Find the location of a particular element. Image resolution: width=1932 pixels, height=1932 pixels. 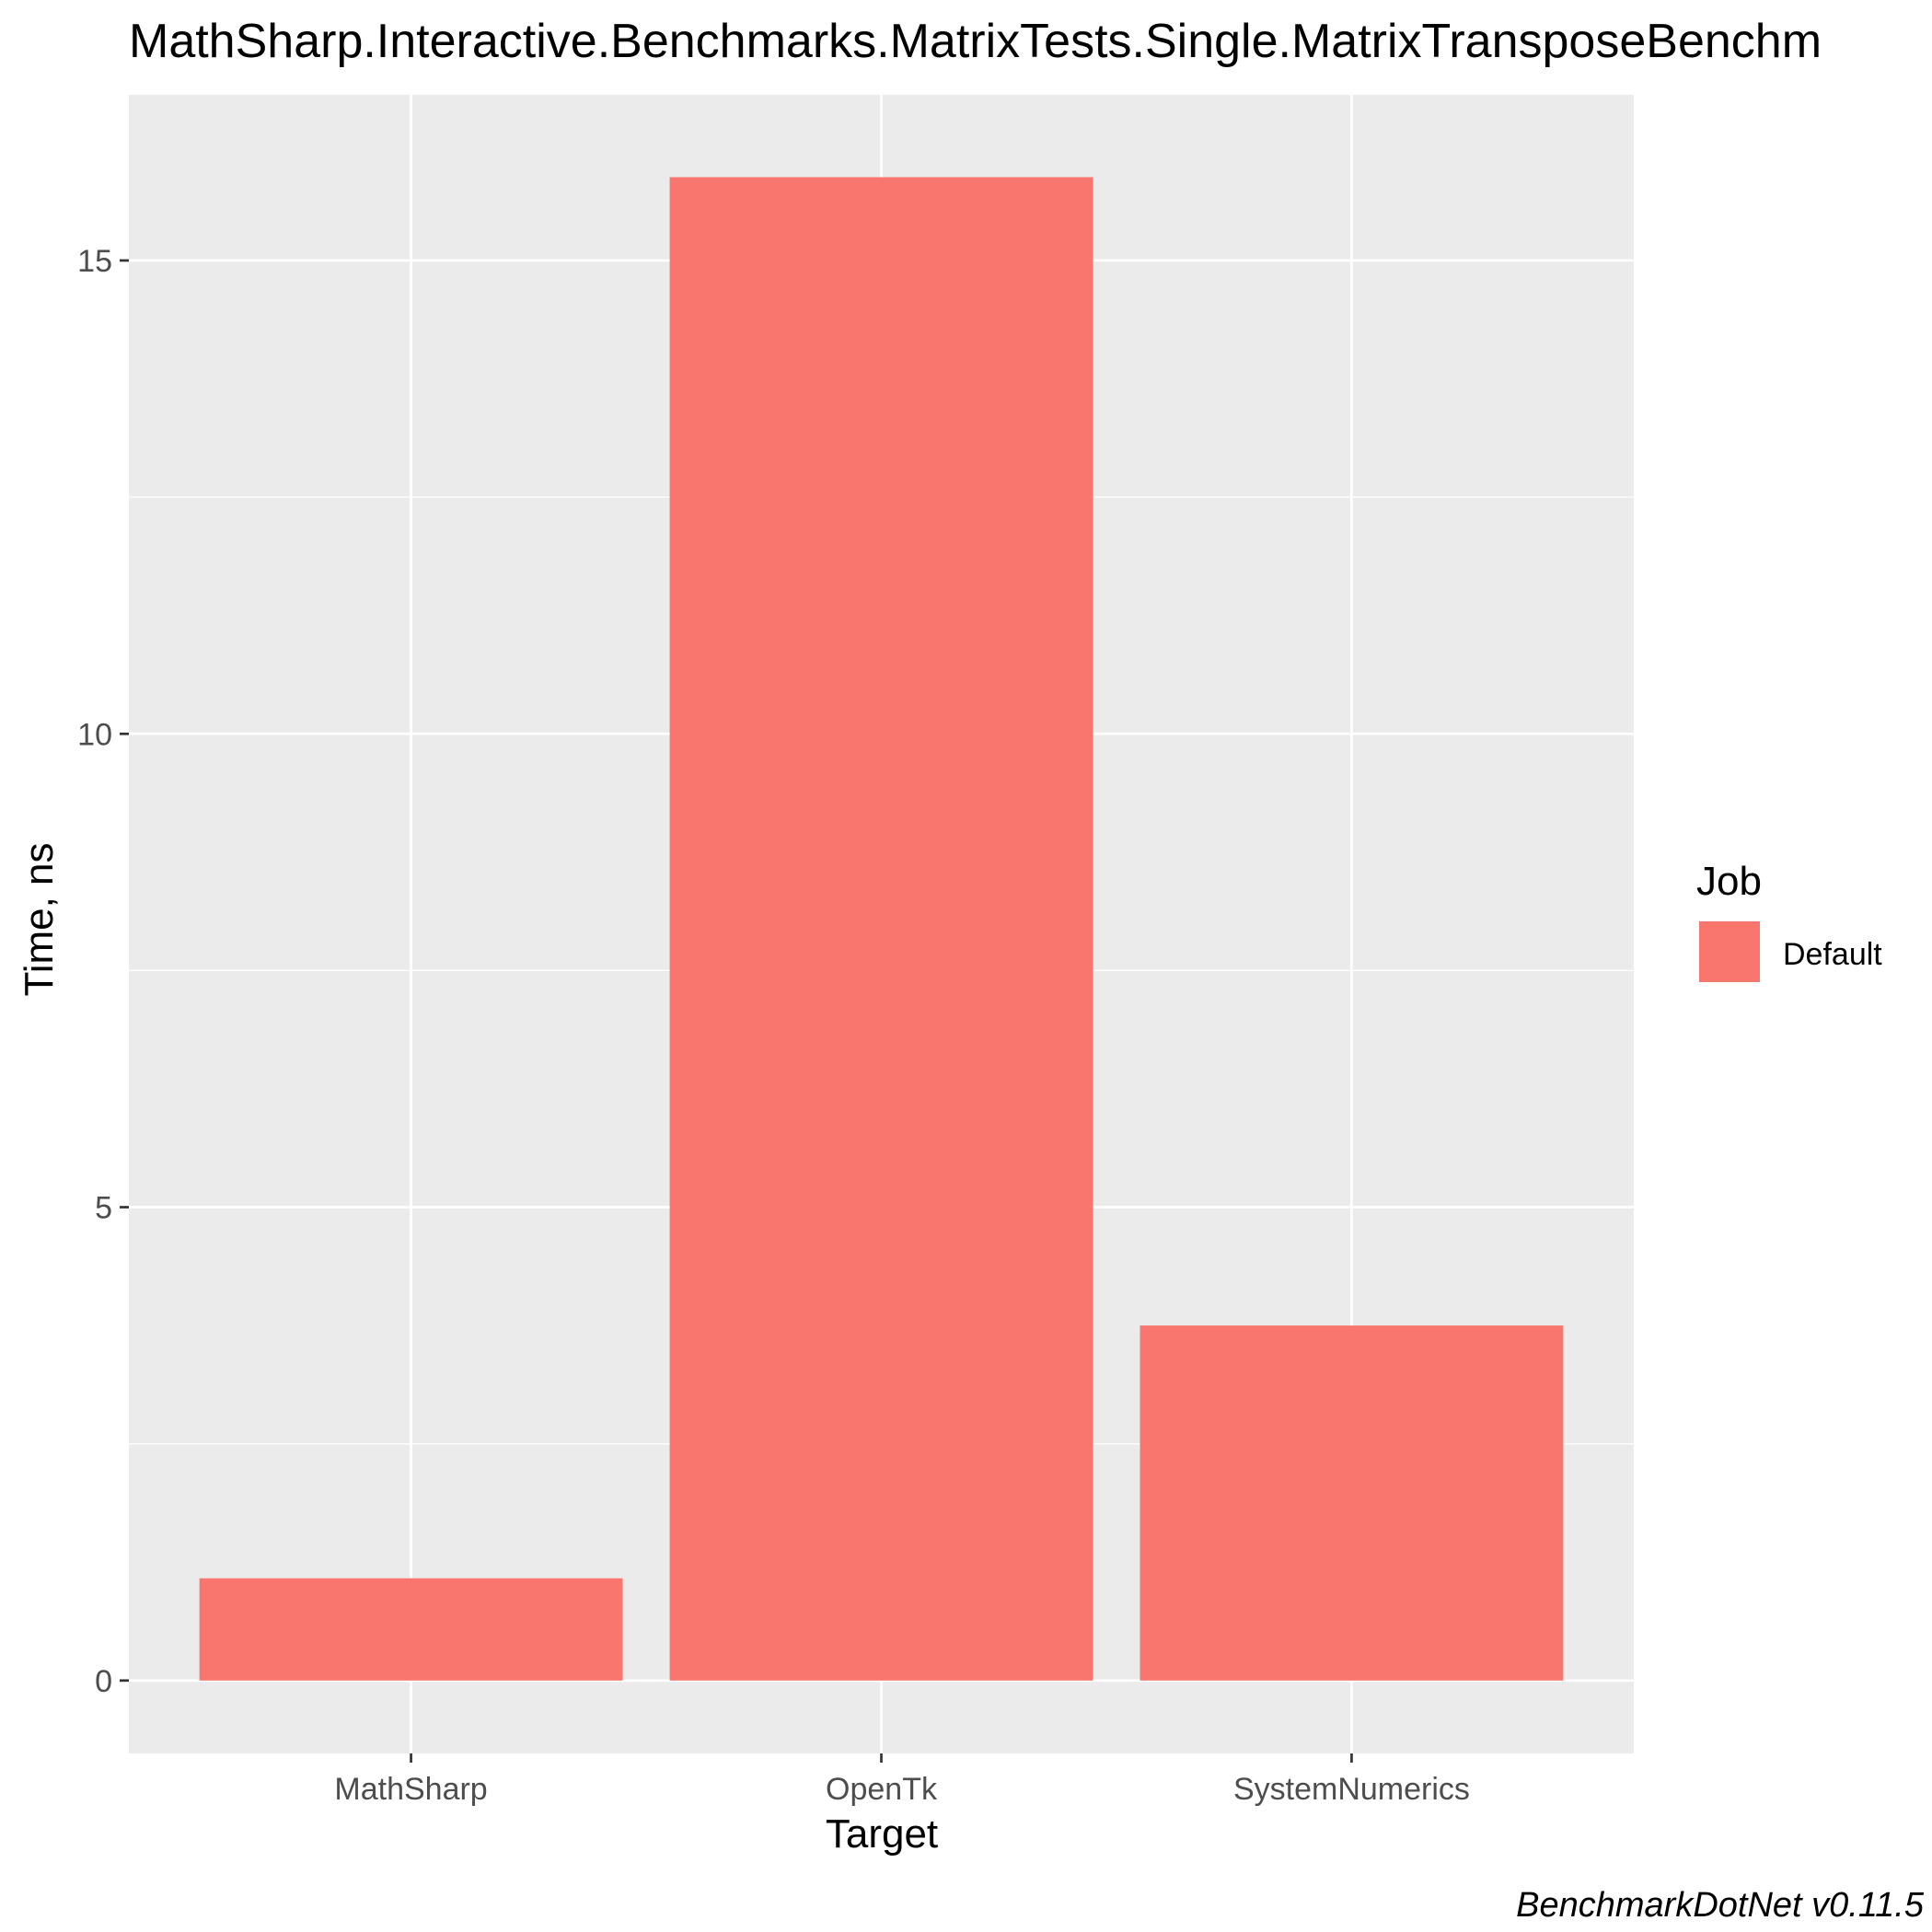

y-axis-title: Time, ns is located at coordinates (40, 919).